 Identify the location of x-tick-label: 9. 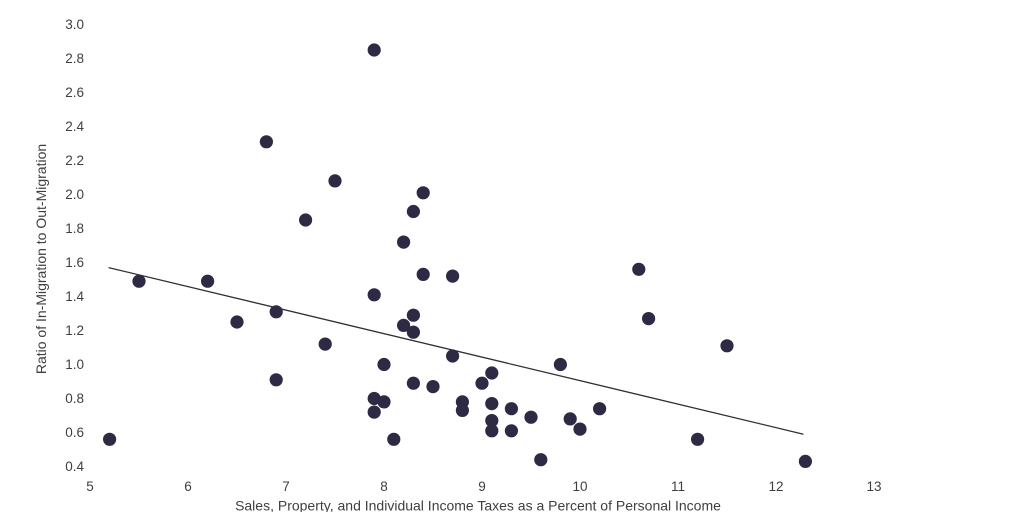
(482, 486).